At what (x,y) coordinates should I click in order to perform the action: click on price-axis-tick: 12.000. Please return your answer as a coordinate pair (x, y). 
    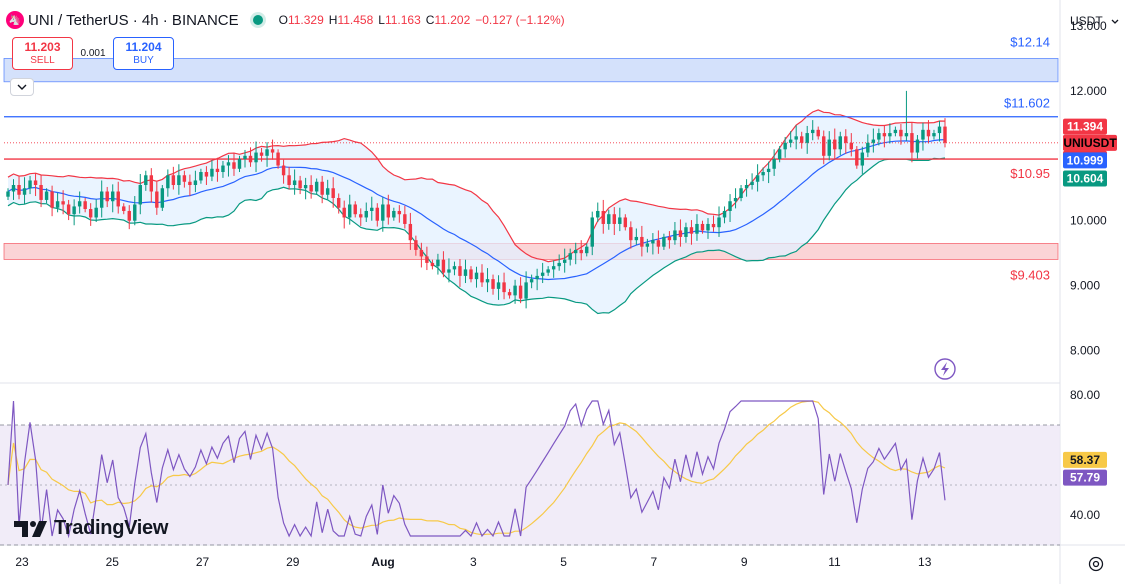
    Looking at the image, I should click on (1088, 91).